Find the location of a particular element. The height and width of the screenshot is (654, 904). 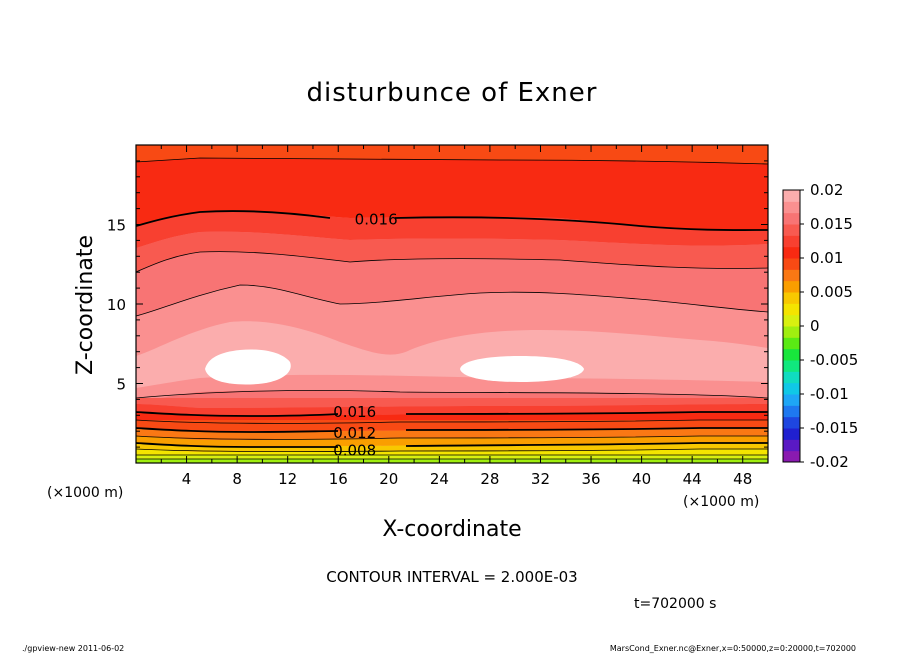

band-low-0.000 is located at coordinates (452, 461).